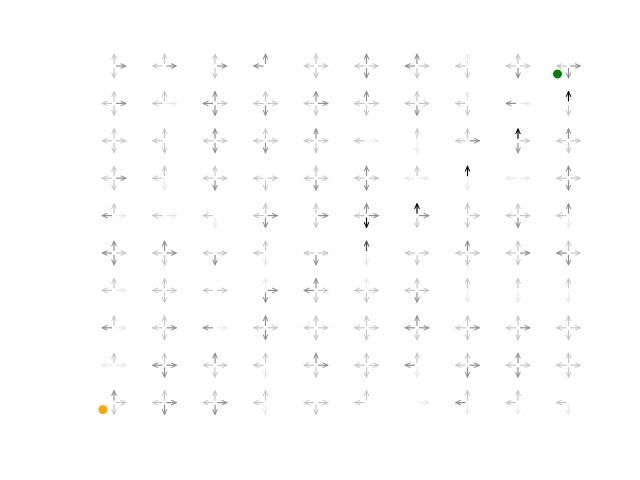 This screenshot has height=480, width=640. Describe the element at coordinates (411, 365) in the screenshot. I see `grid-cell-r8-c6` at that location.